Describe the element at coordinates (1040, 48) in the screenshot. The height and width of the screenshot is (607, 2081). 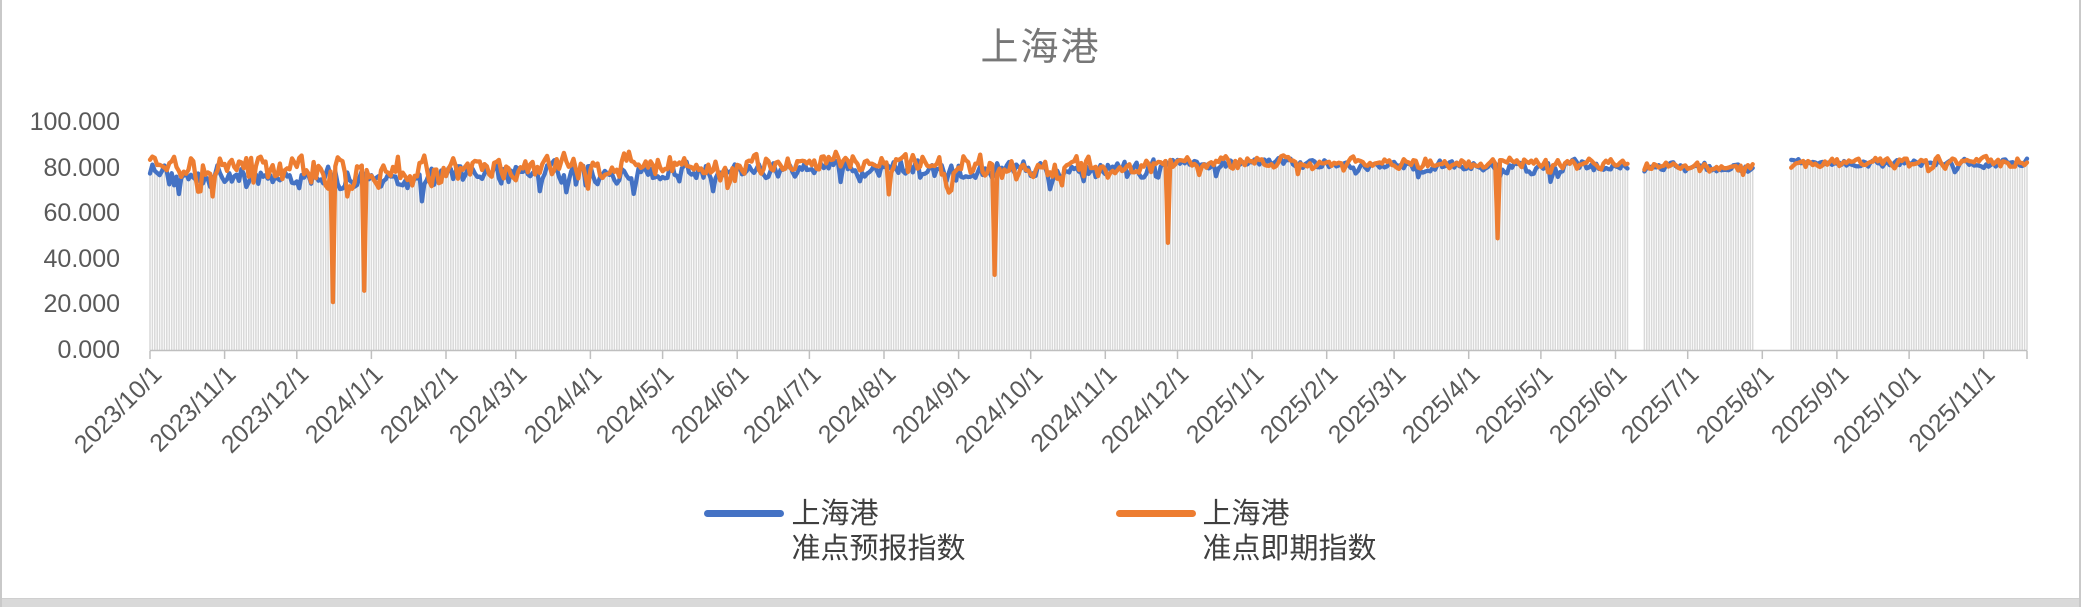
I see `chart-title: 上海港` at that location.